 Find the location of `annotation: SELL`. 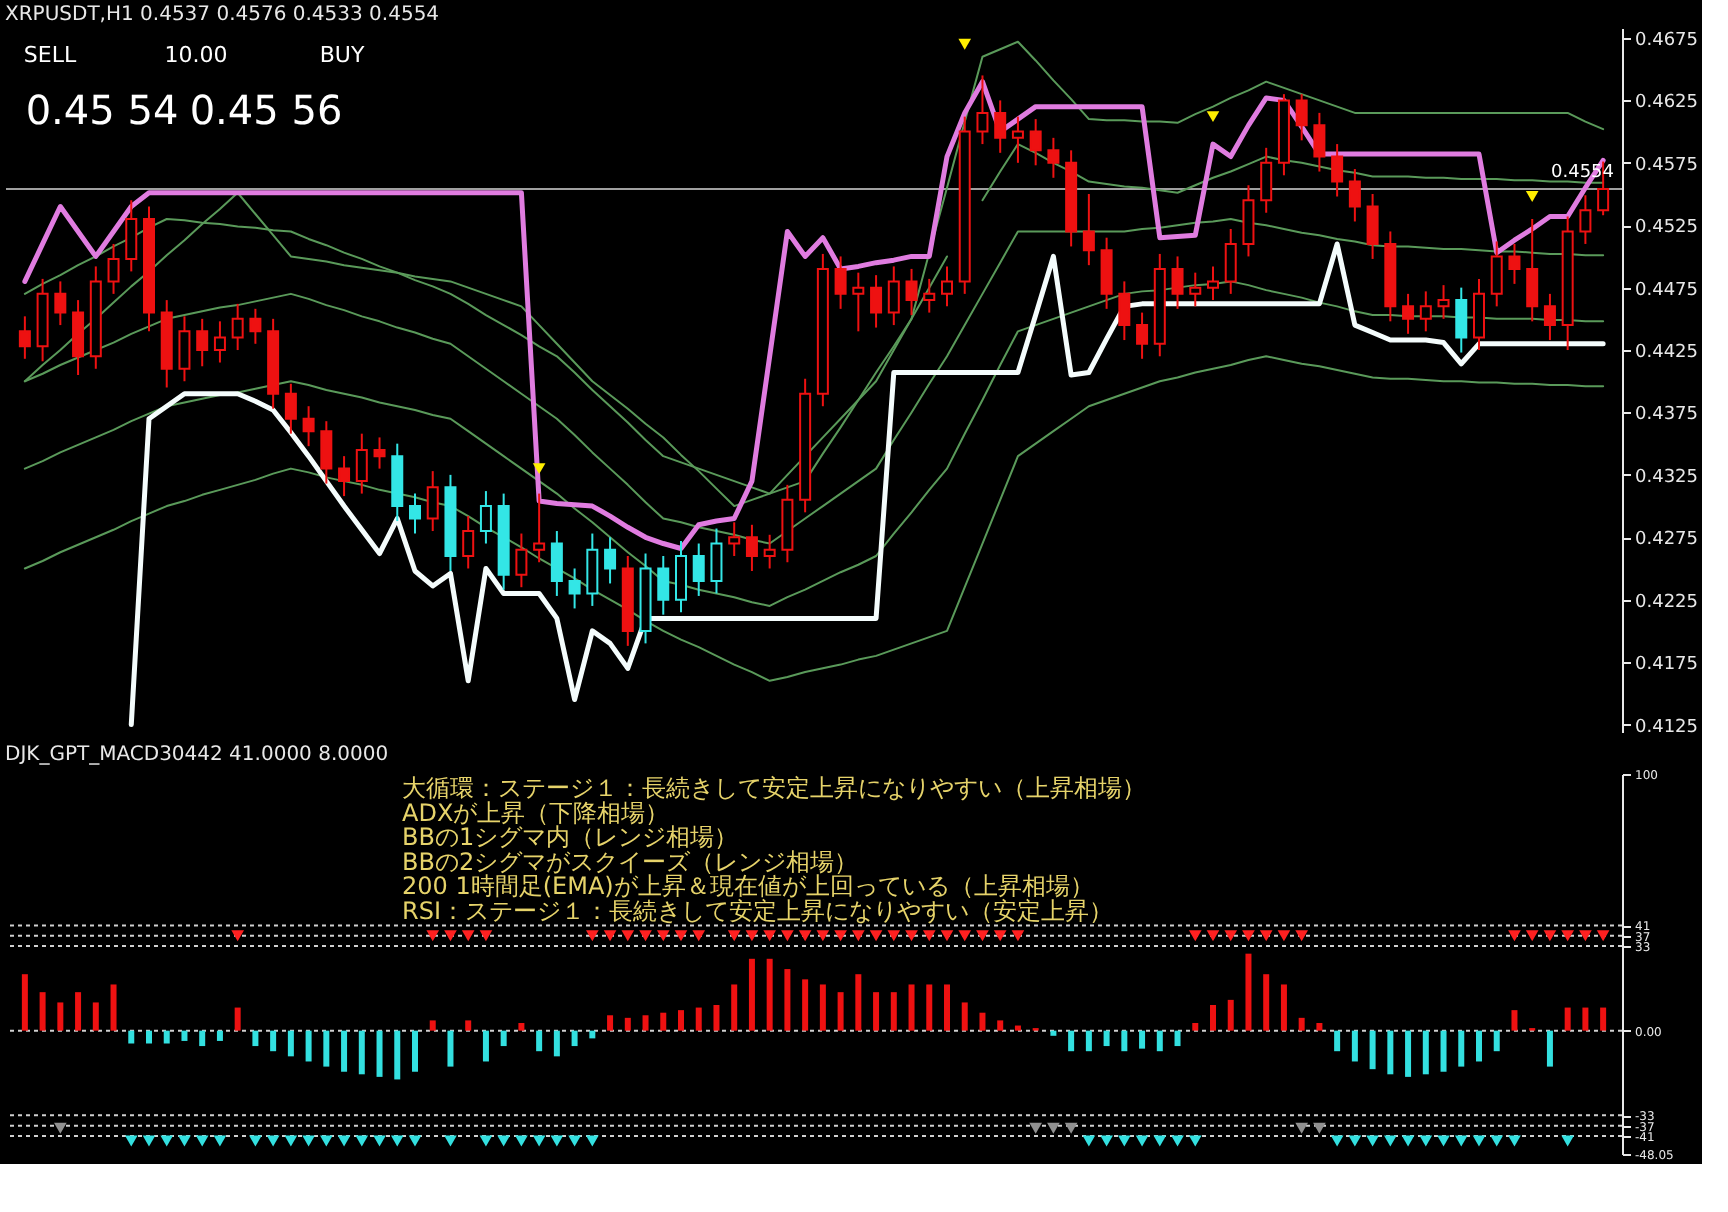

annotation: SELL is located at coordinates (50, 55).